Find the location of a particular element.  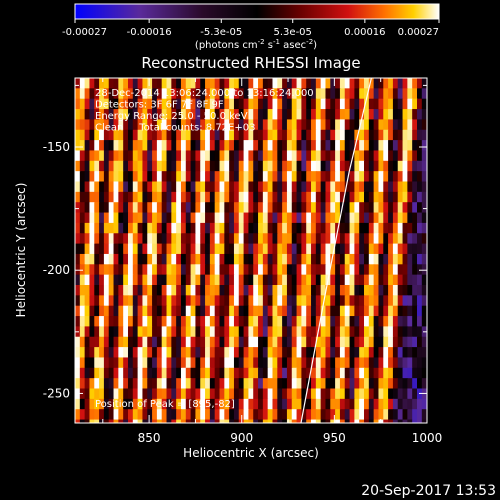

colorbar-tick-label: -0.00027 is located at coordinates (84, 32).